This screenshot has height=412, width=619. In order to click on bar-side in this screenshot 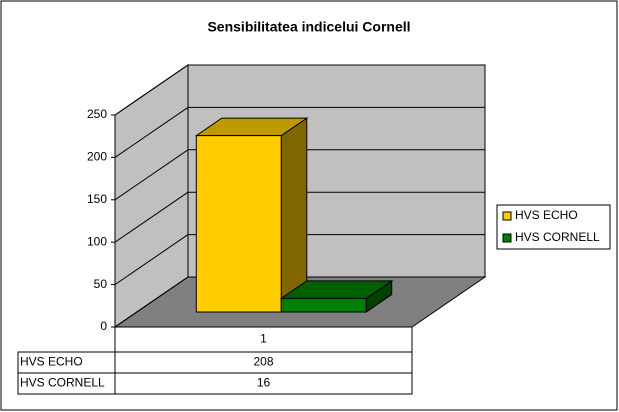, I will do `click(294, 215)`.